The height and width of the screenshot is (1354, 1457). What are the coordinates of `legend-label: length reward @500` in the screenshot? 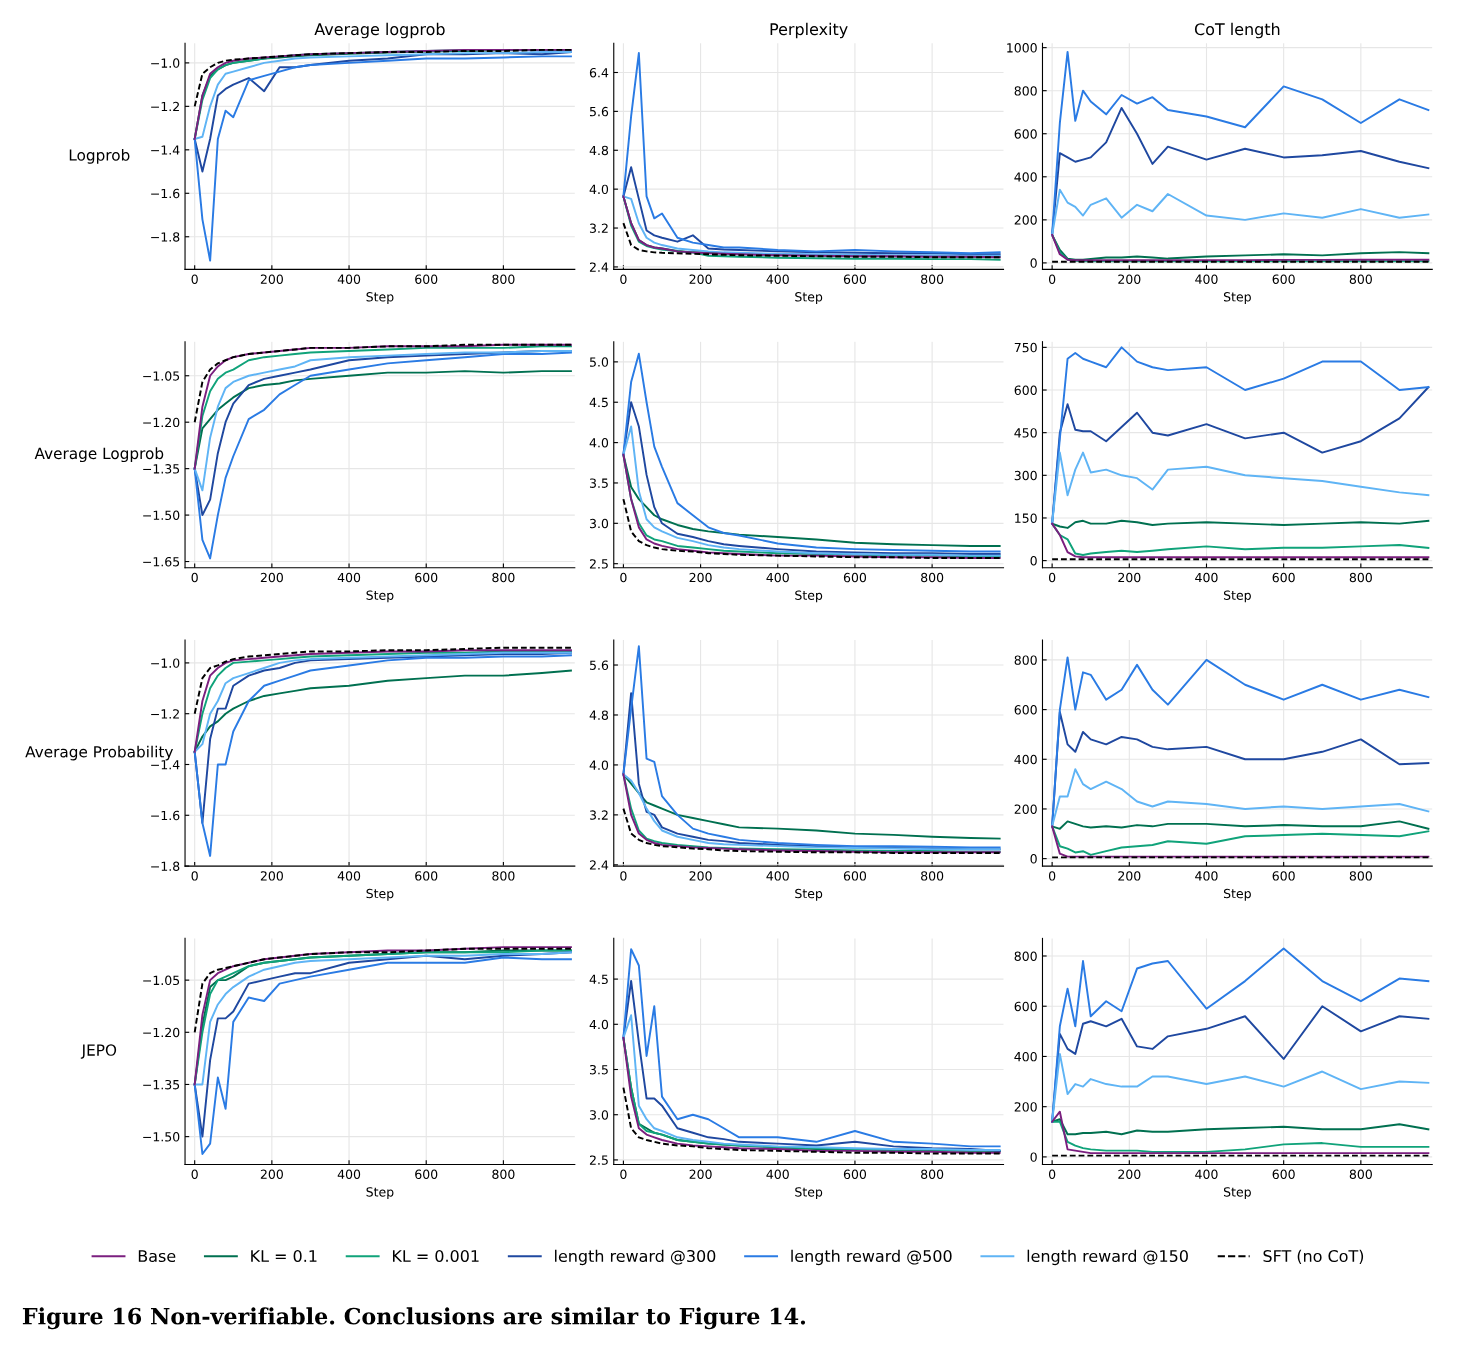 It's located at (871, 1257).